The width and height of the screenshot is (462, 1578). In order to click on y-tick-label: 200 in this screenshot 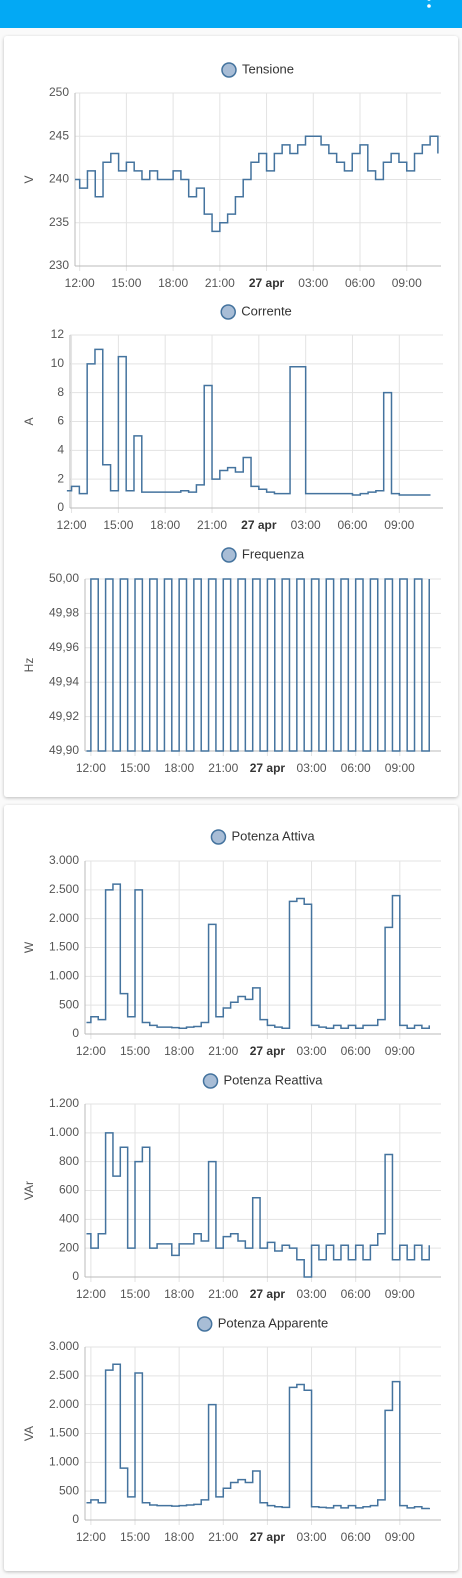, I will do `click(69, 1247)`.